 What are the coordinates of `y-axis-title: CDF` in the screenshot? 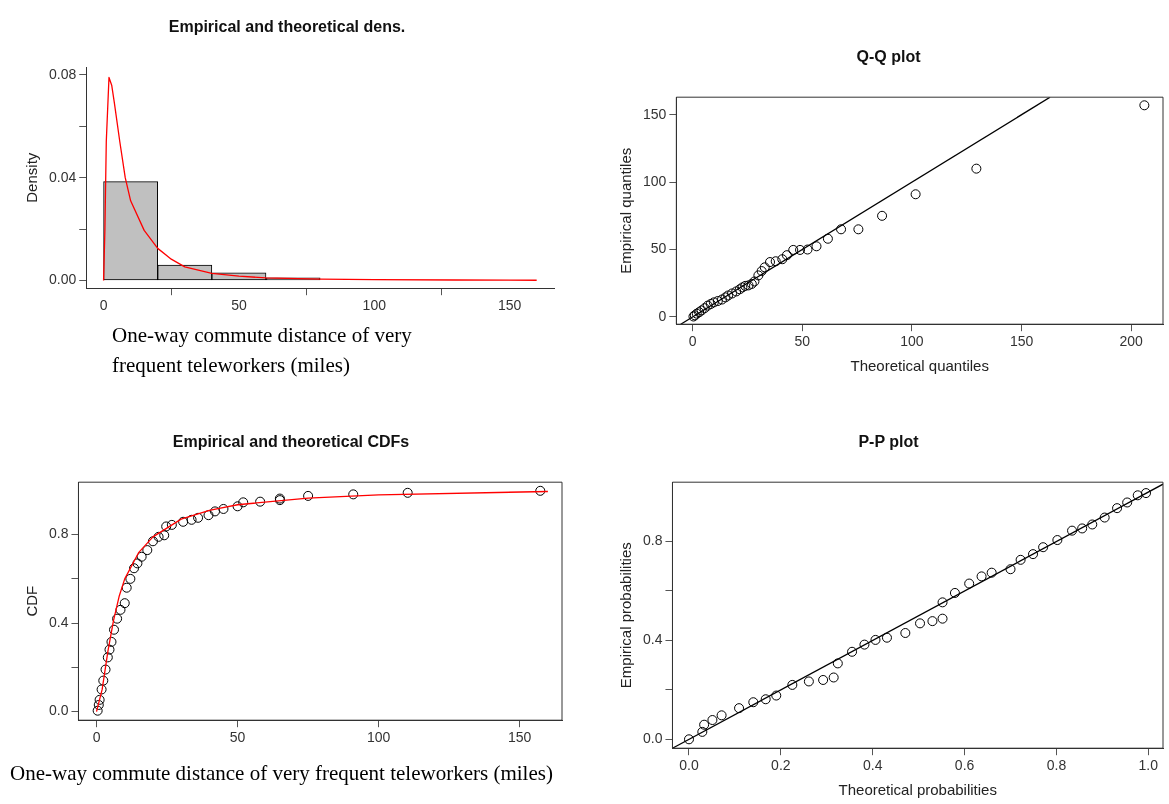 It's located at (32, 601).